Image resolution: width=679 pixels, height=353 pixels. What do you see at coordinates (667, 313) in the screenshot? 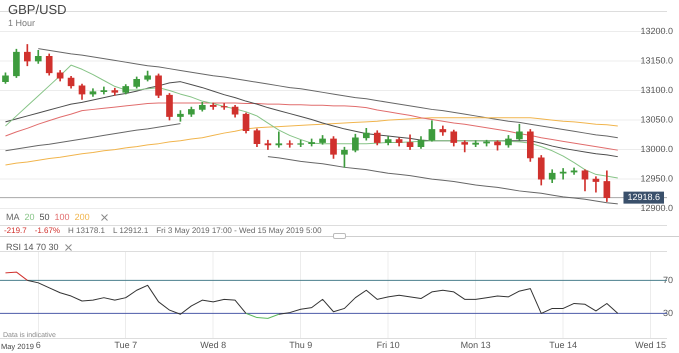
I see `y-tick-label: 30` at bounding box center [667, 313].